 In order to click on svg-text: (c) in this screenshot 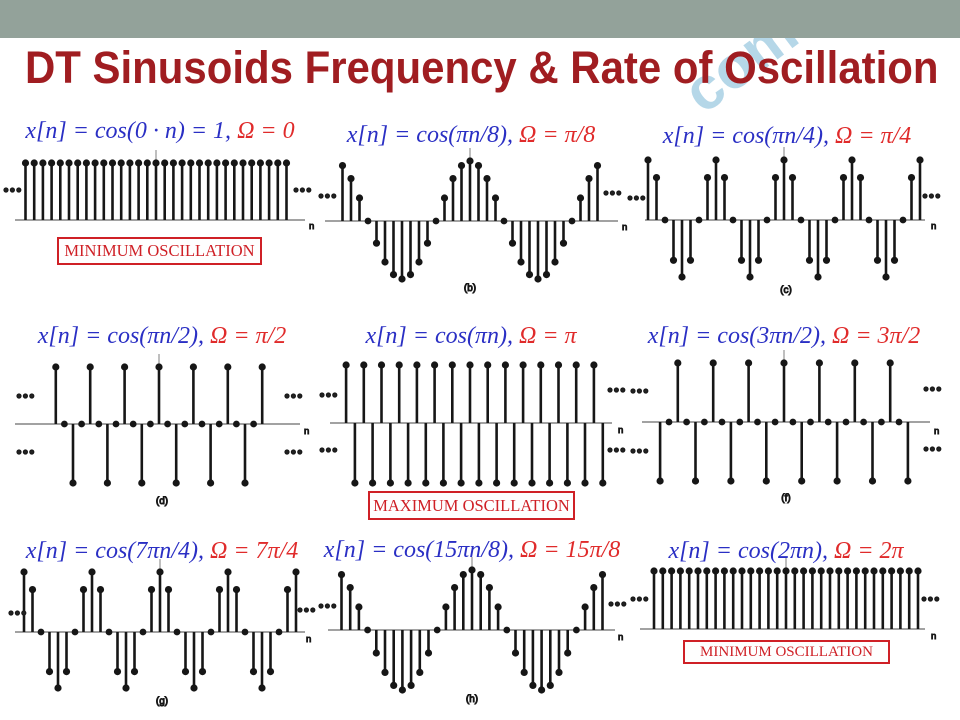, I will do `click(786, 290)`.